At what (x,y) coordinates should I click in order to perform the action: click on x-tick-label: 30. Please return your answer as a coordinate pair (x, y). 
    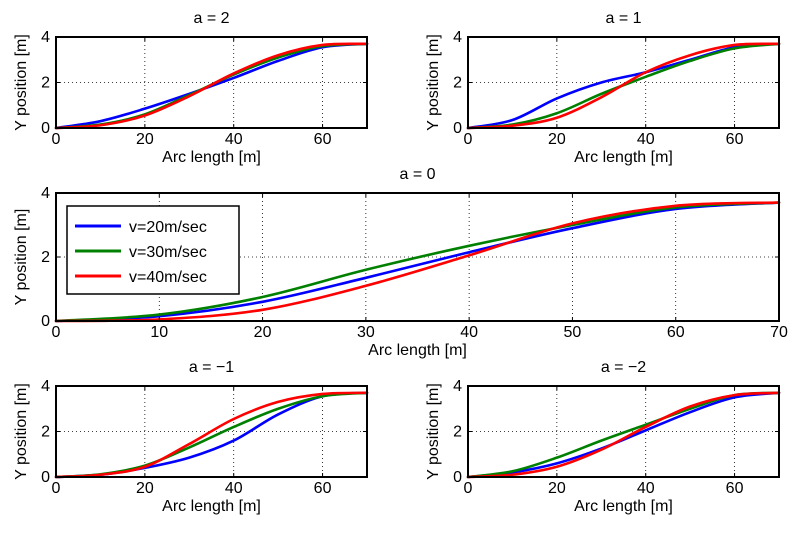
    Looking at the image, I should click on (366, 332).